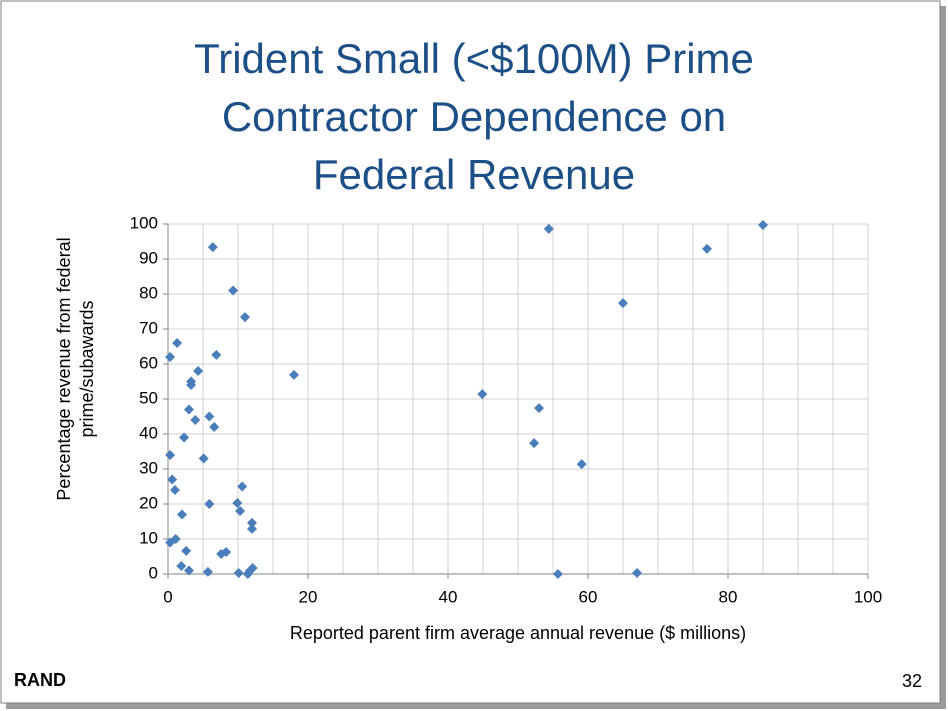 Image resolution: width=948 pixels, height=711 pixels. I want to click on chart-title: Contractor Dependence on, so click(474, 116).